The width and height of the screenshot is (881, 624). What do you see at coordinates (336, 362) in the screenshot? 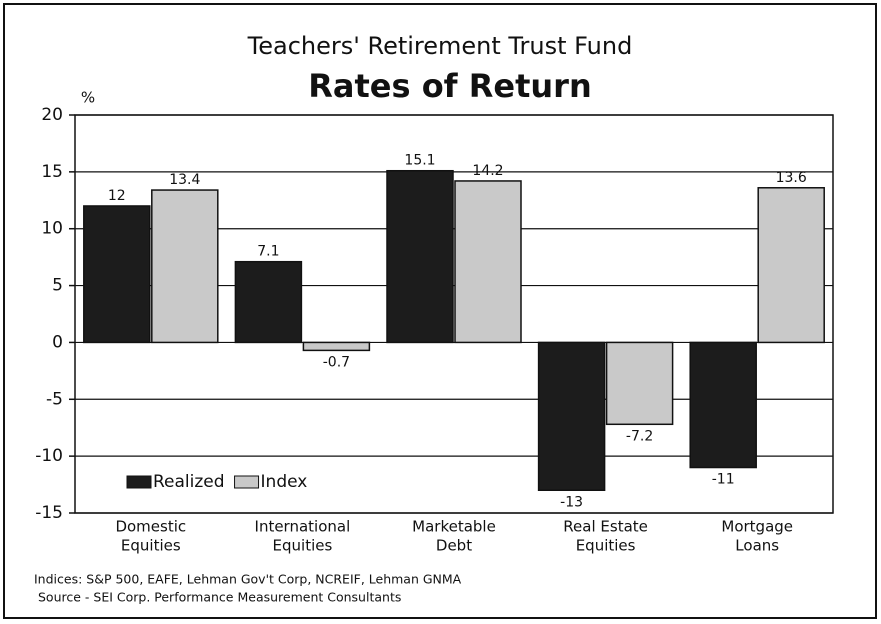
I see `data-label: -0.7` at bounding box center [336, 362].